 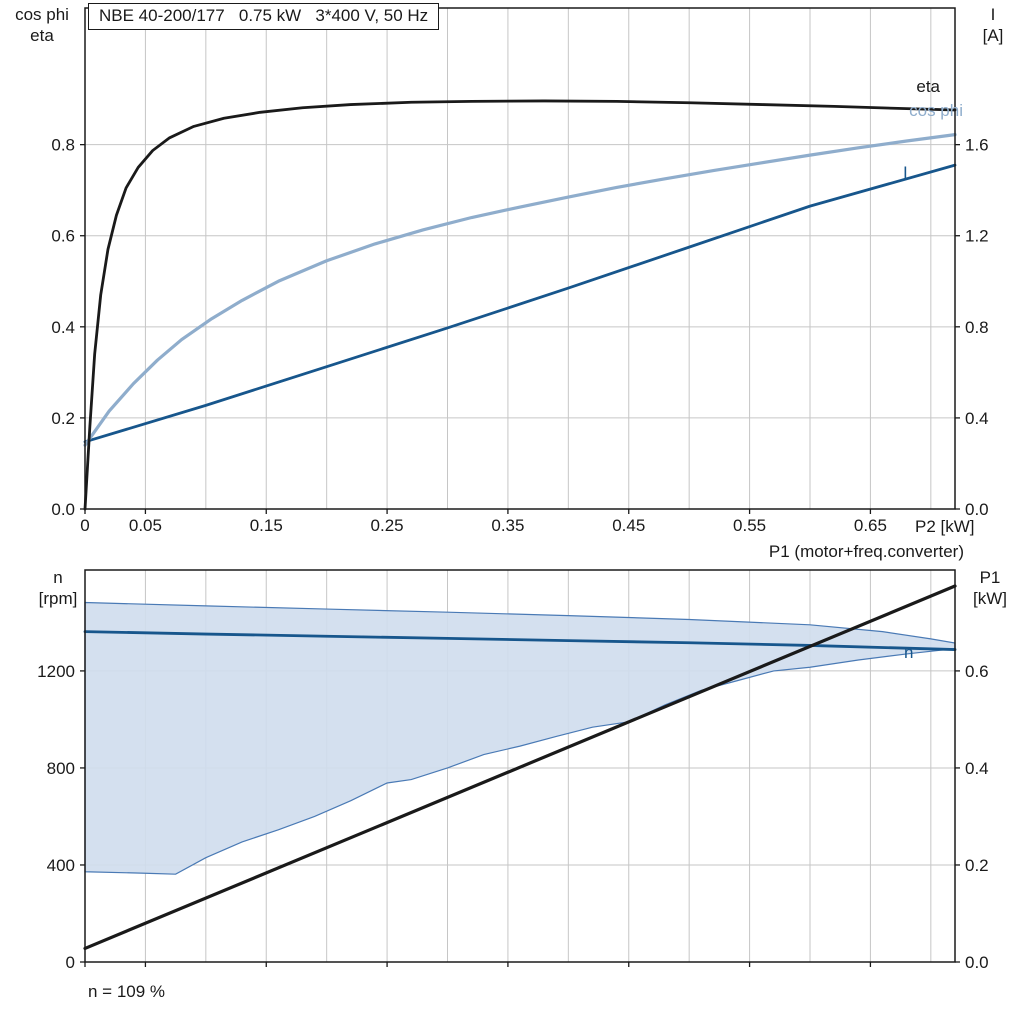 I want to click on axis-title-line: [rpm], so click(x=58, y=599).